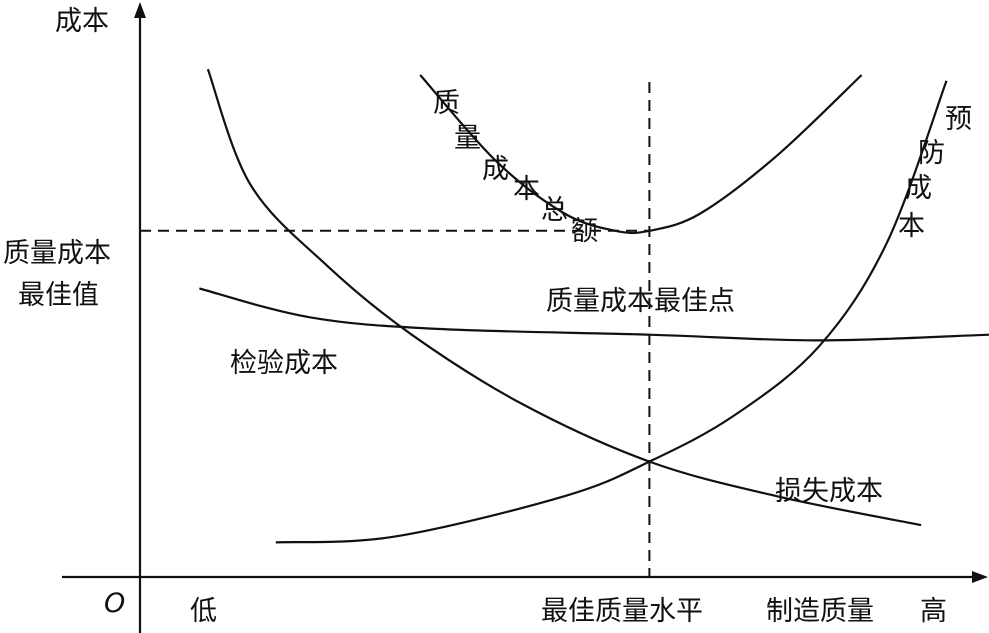 This screenshot has width=989, height=633. What do you see at coordinates (640, 301) in the screenshot?
I see `optimal-point-label: 质量成本最佳点` at bounding box center [640, 301].